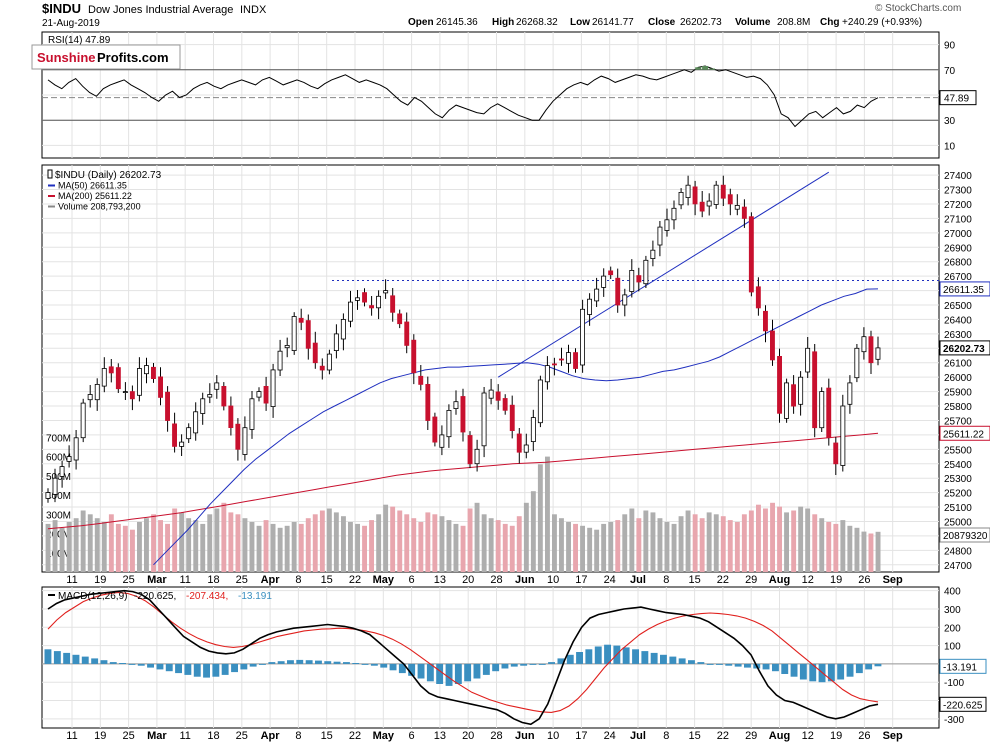 Image resolution: width=990 pixels, height=744 pixels. Describe the element at coordinates (958, 219) in the screenshot. I see `price-tick-label: 27100` at that location.